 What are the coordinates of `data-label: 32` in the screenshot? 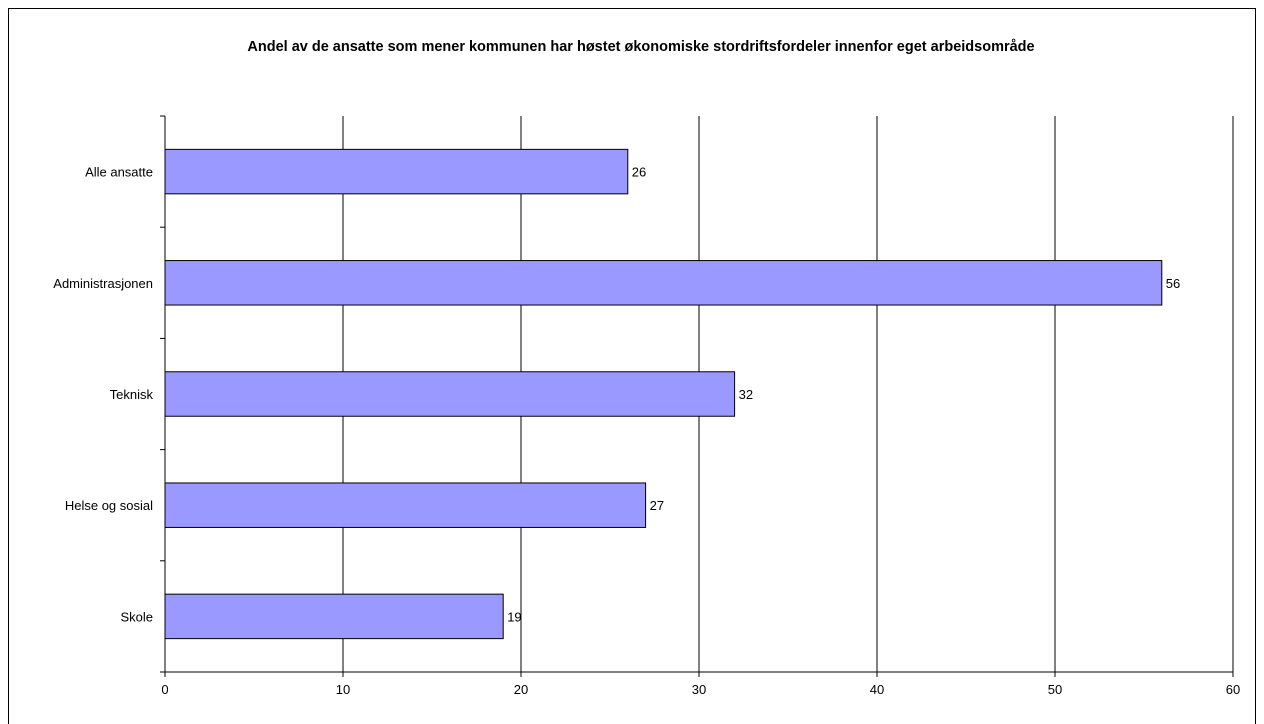 It's located at (746, 394).